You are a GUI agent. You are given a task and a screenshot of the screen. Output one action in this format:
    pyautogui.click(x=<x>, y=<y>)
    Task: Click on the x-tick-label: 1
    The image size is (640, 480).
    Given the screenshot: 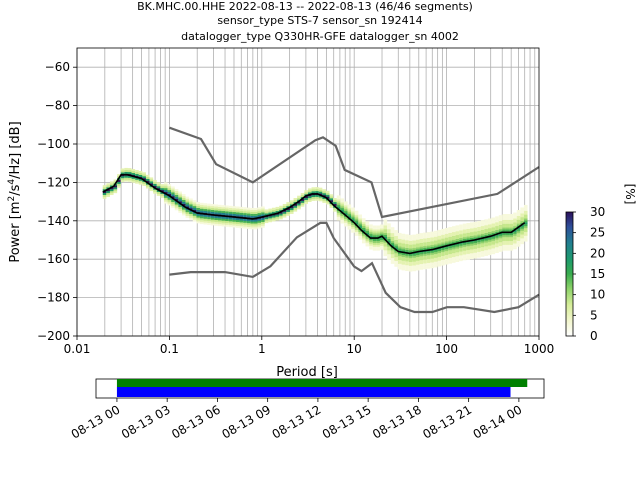 What is the action you would take?
    pyautogui.click(x=262, y=349)
    